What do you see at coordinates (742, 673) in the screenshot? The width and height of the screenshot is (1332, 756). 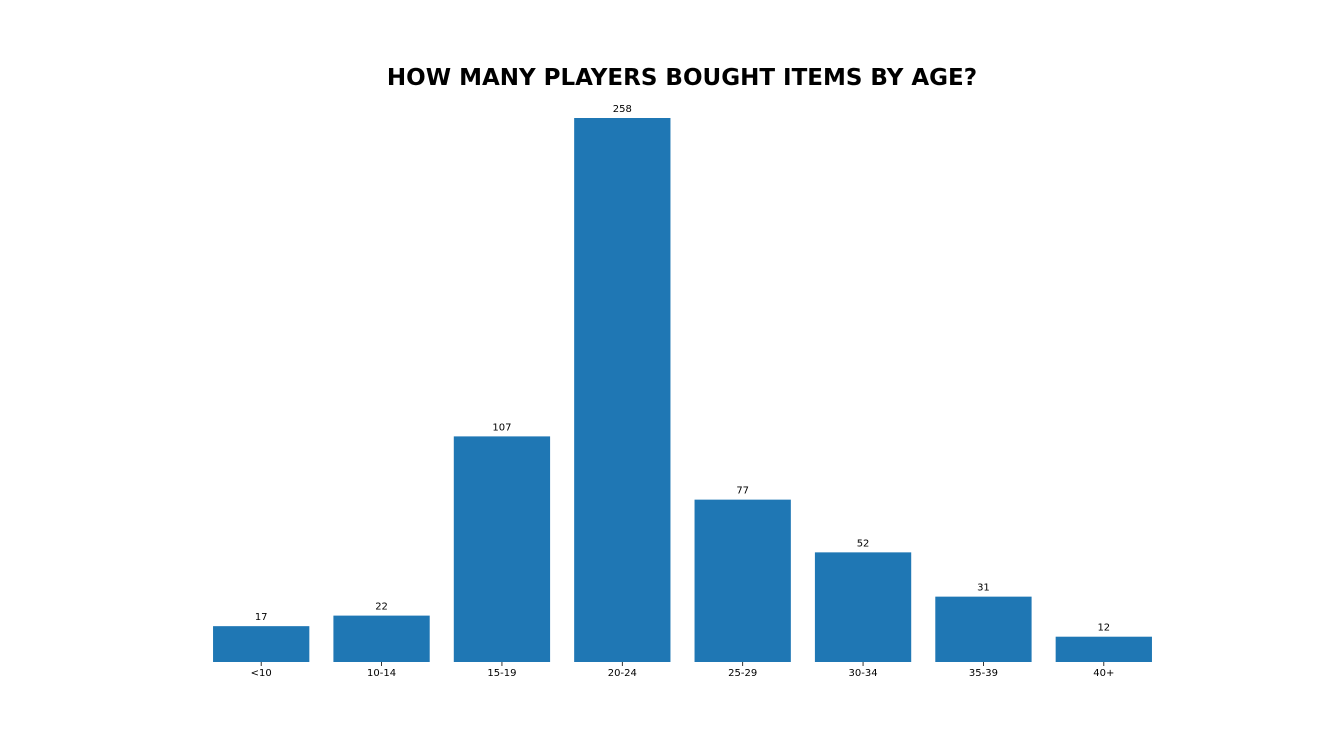 I see `x-tick-label: 25-29` at bounding box center [742, 673].